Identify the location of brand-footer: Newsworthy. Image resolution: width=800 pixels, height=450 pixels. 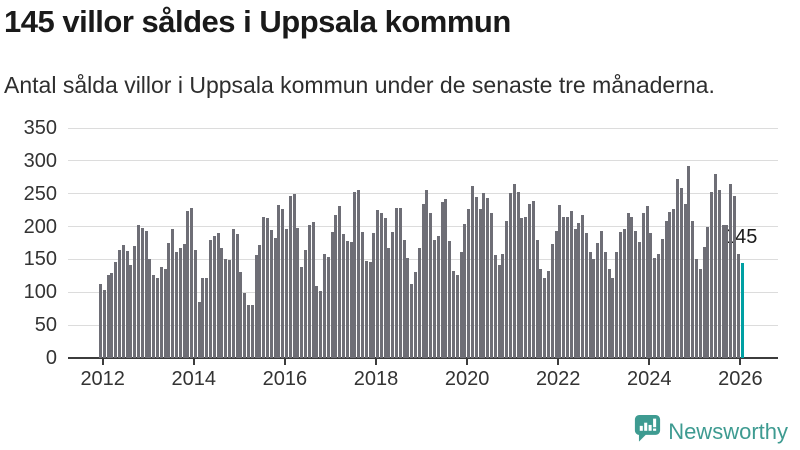
(711, 431).